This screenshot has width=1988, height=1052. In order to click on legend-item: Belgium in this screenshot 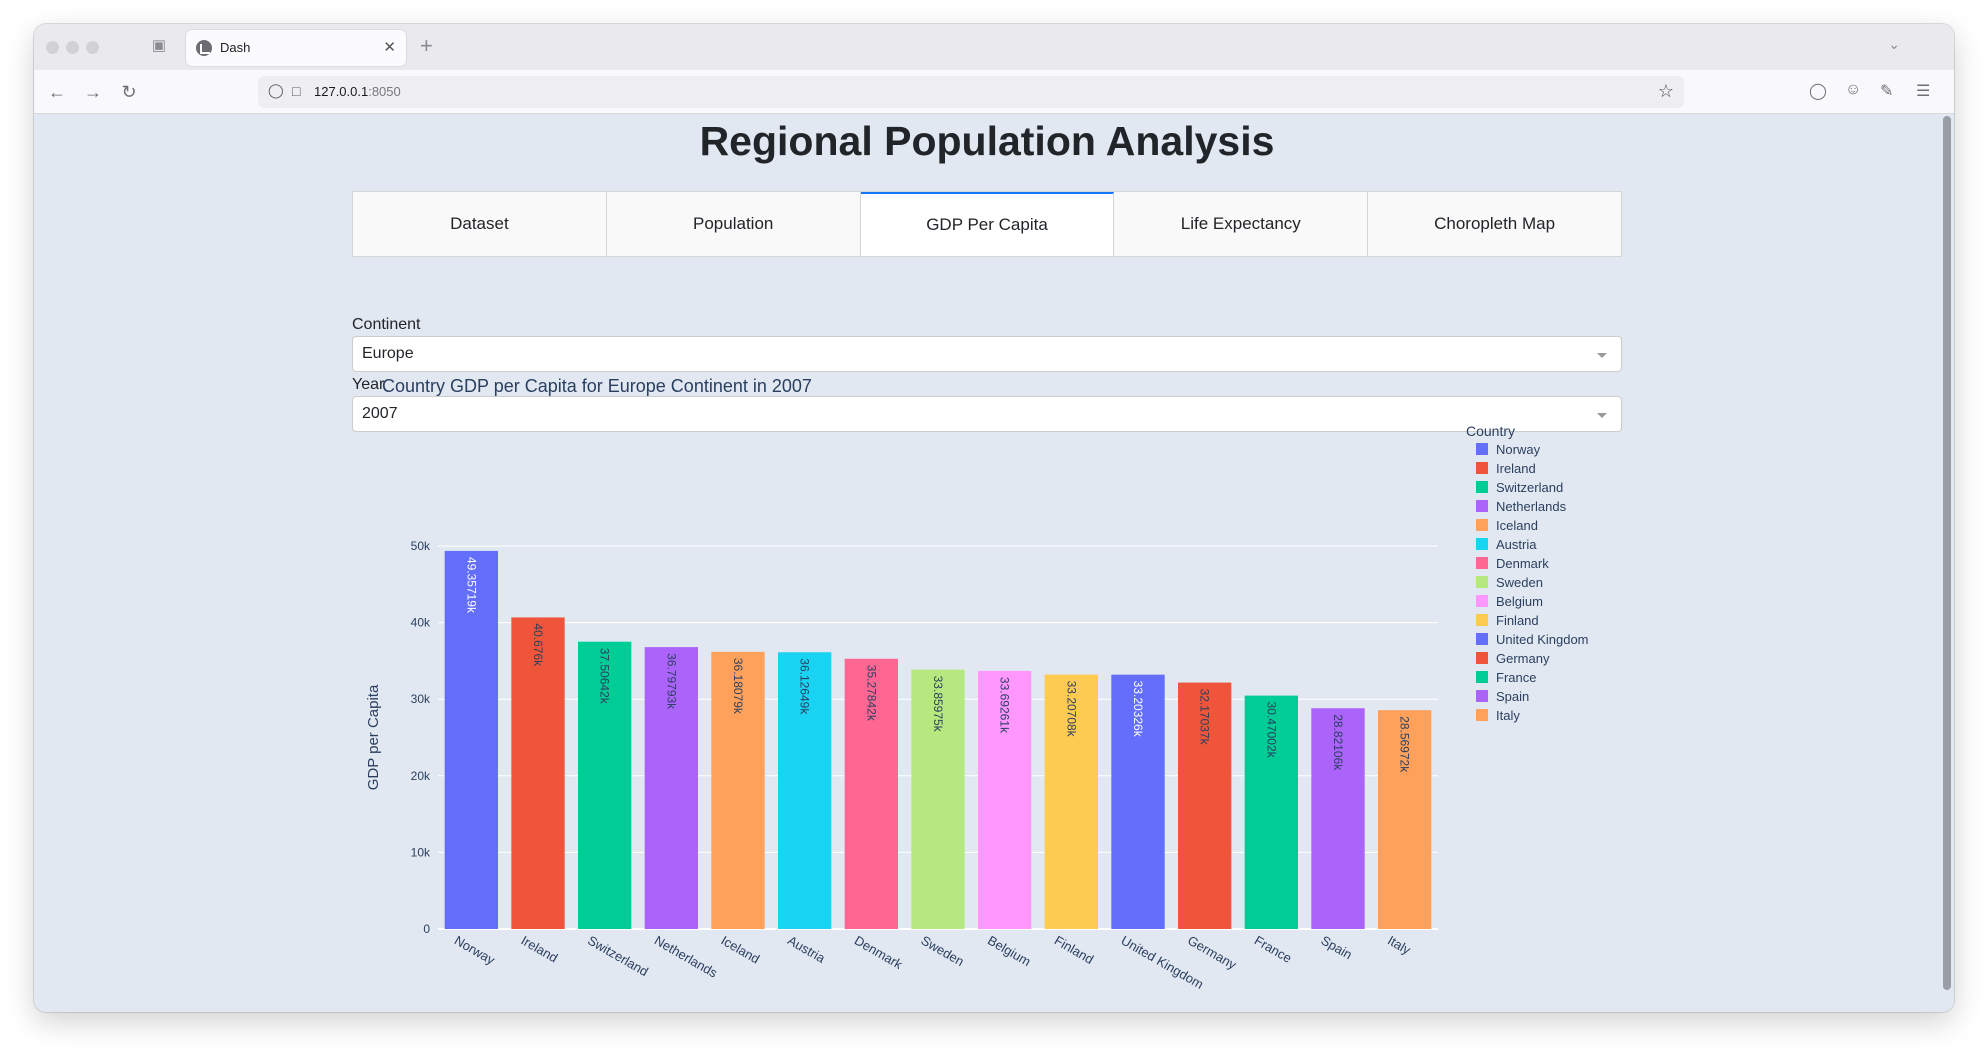, I will do `click(1519, 601)`.